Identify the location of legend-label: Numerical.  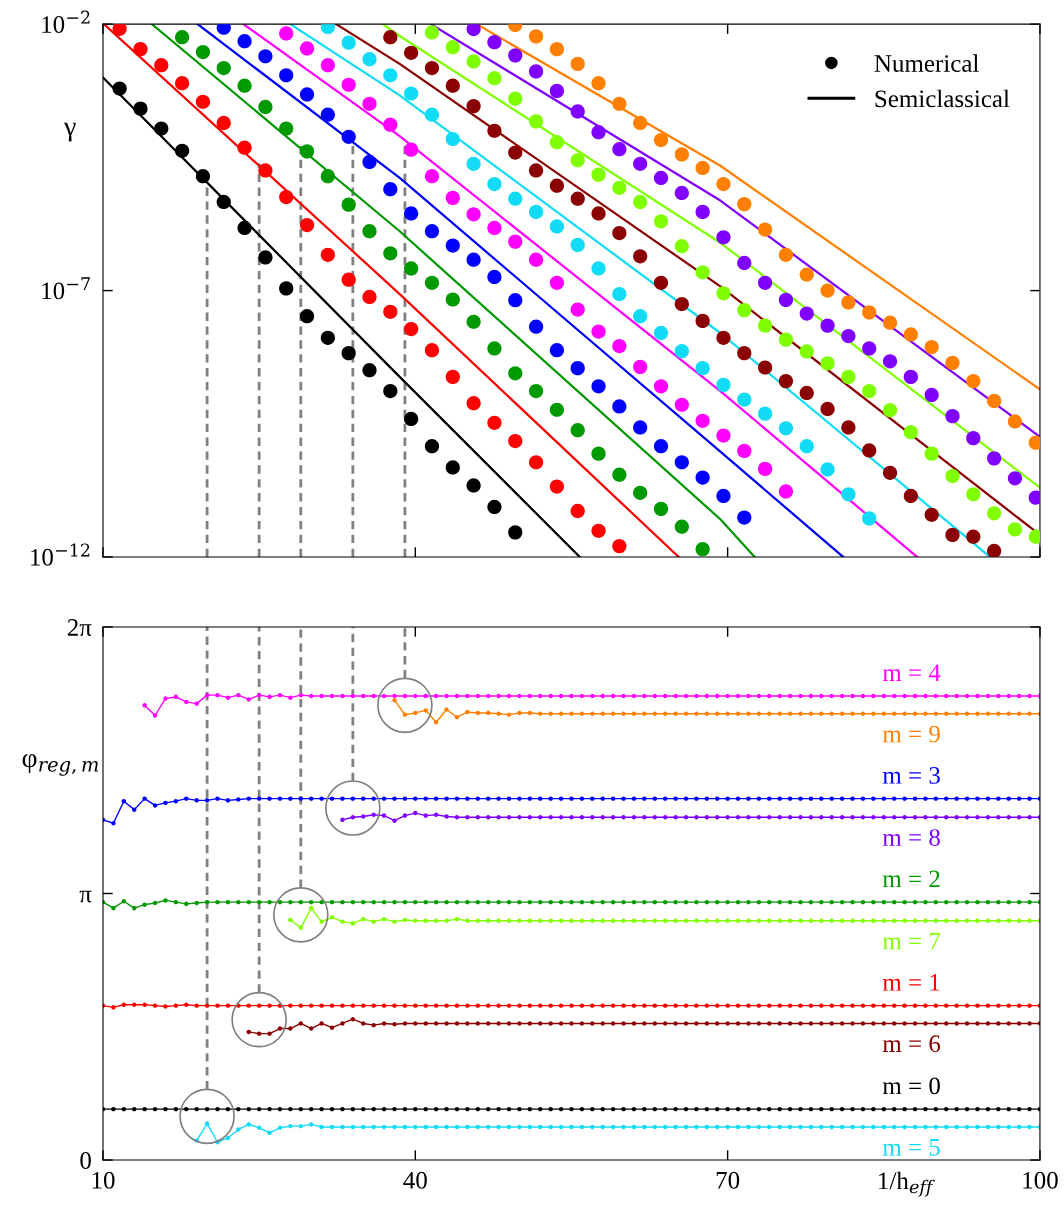
(926, 63).